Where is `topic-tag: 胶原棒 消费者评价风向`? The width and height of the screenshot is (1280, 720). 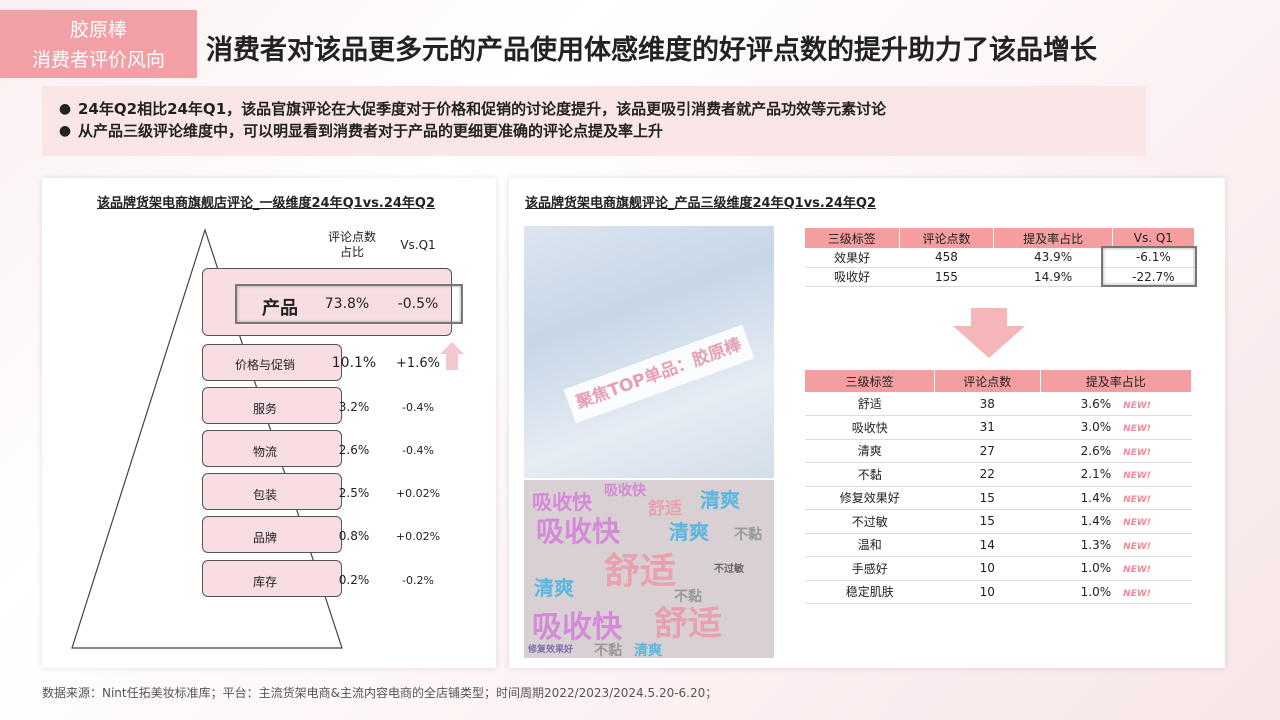
topic-tag: 胶原棒 消费者评价风向 is located at coordinates (98, 44).